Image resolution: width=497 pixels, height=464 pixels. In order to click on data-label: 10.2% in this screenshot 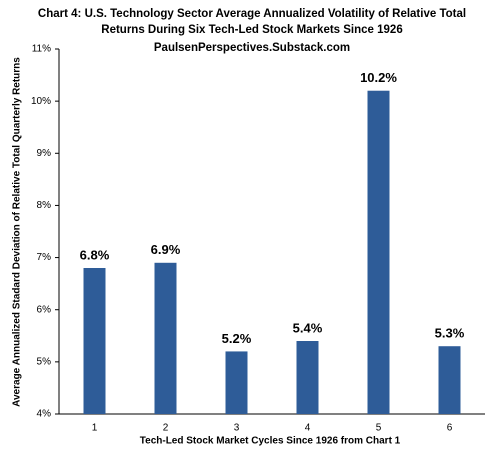, I will do `click(378, 77)`.